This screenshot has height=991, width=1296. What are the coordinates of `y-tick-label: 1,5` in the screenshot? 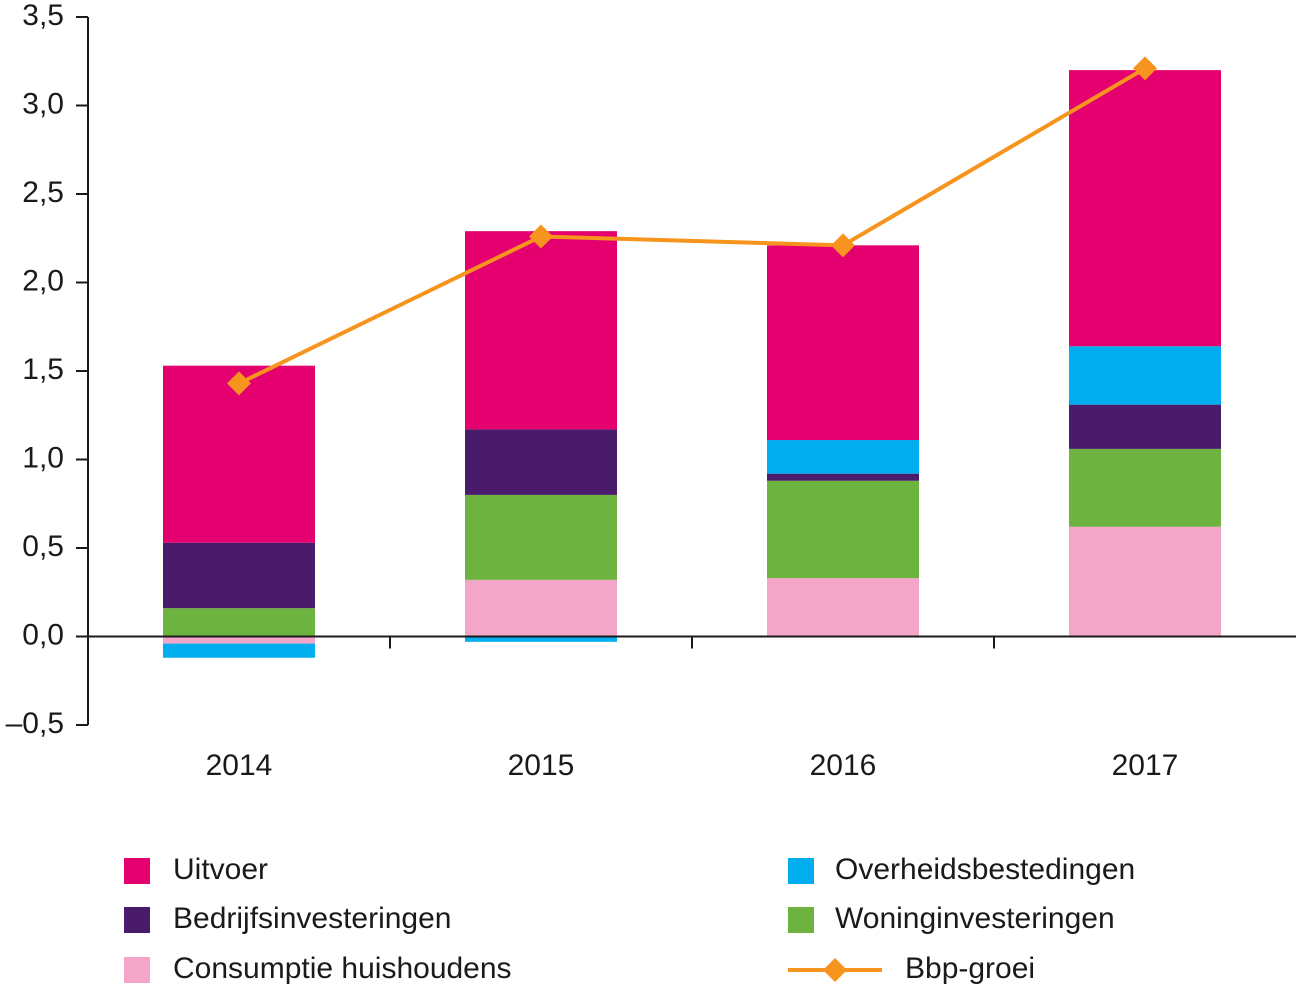 It's located at (43, 369).